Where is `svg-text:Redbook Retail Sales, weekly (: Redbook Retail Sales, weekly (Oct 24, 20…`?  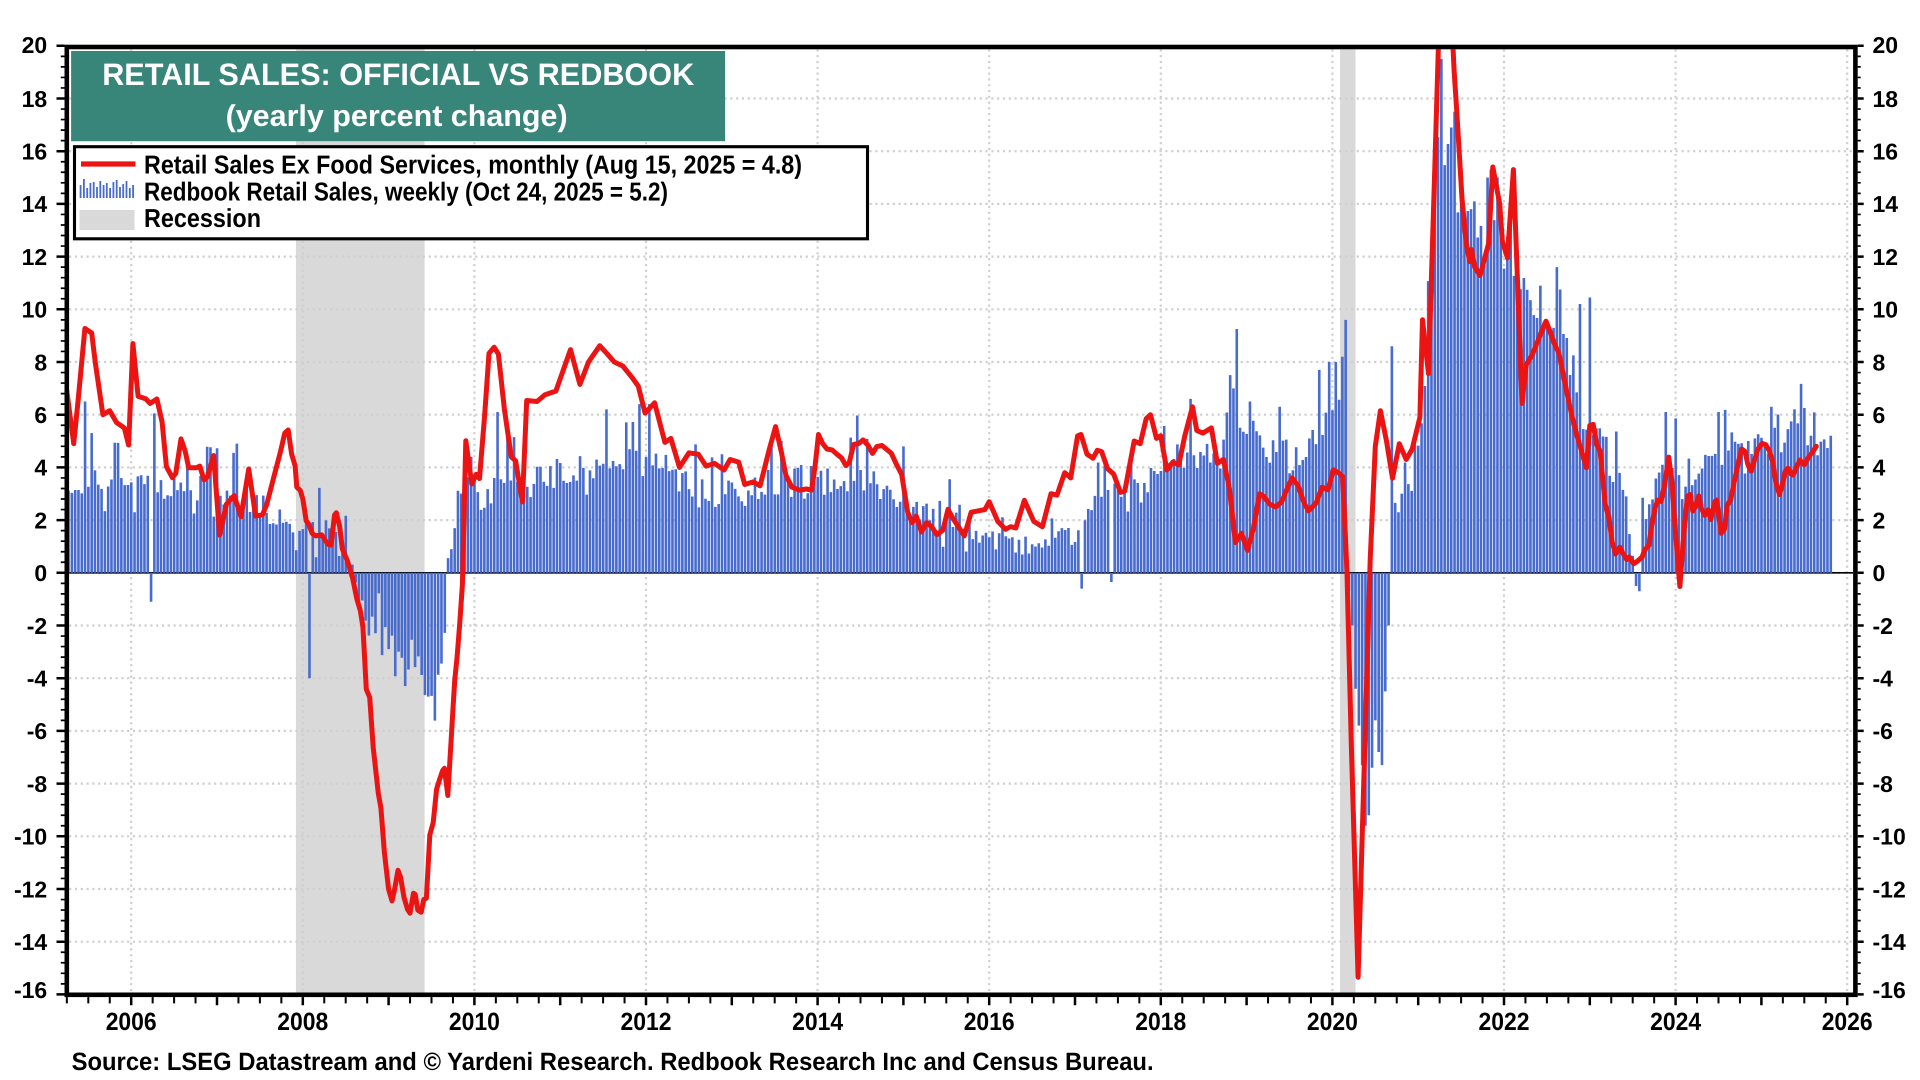 svg-text:Redbook Retail Sales, weekly (: Redbook Retail Sales, weekly (Oct 24, 20… is located at coordinates (406, 191).